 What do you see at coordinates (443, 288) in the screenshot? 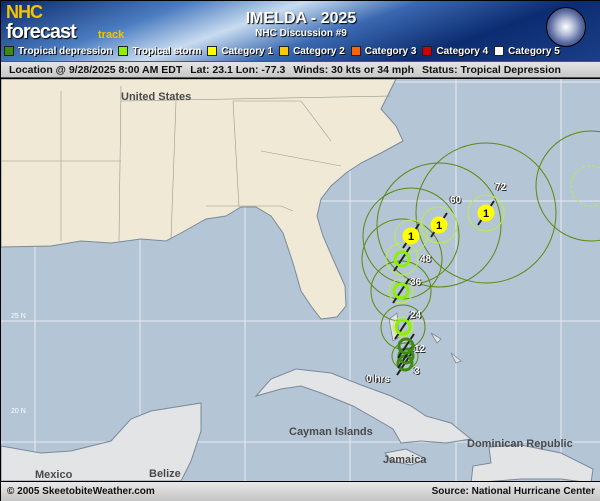
I see `forecast-markers: 1 1 1` at bounding box center [443, 288].